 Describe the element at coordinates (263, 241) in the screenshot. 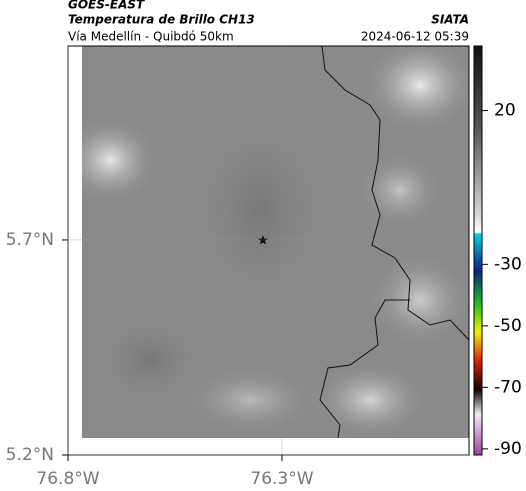

I see `location-marker: ★` at that location.